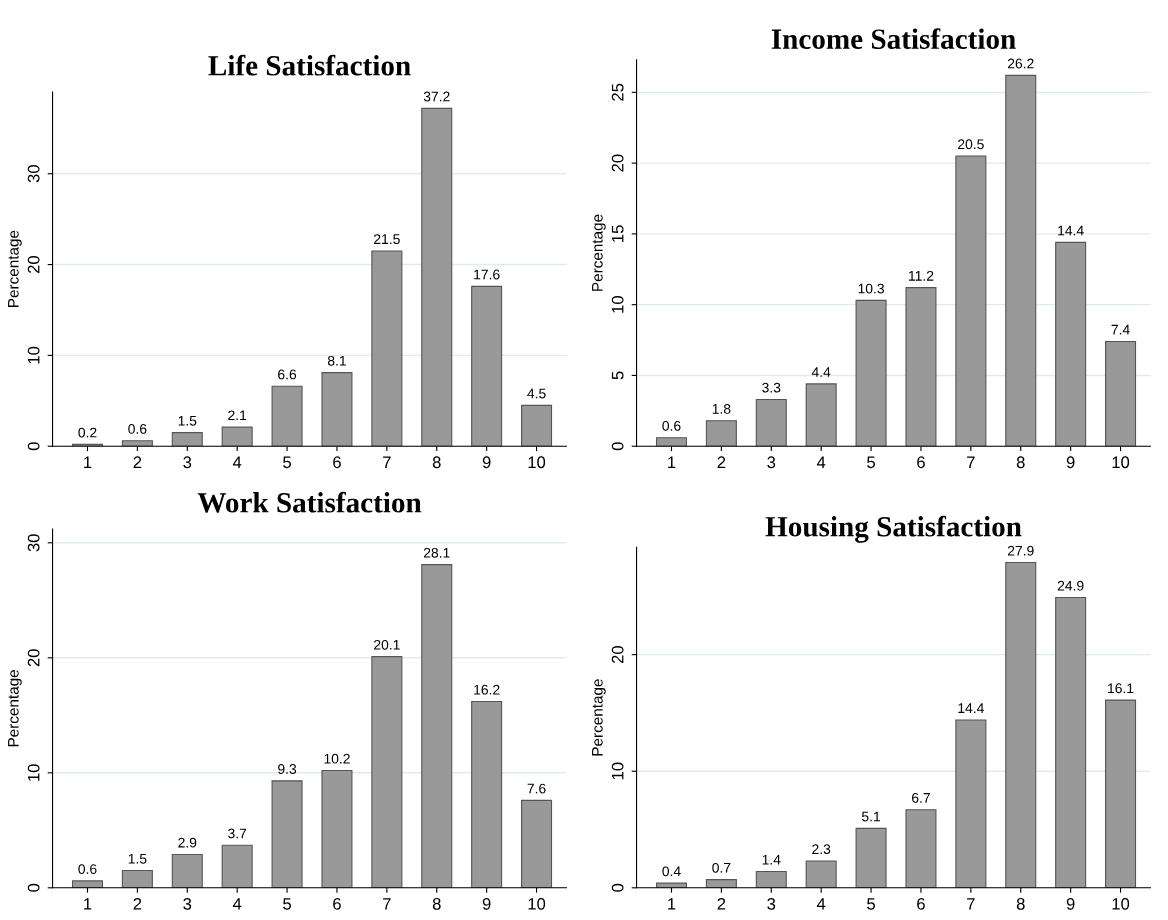  What do you see at coordinates (771, 387) in the screenshot?
I see `data-label: 3.3` at bounding box center [771, 387].